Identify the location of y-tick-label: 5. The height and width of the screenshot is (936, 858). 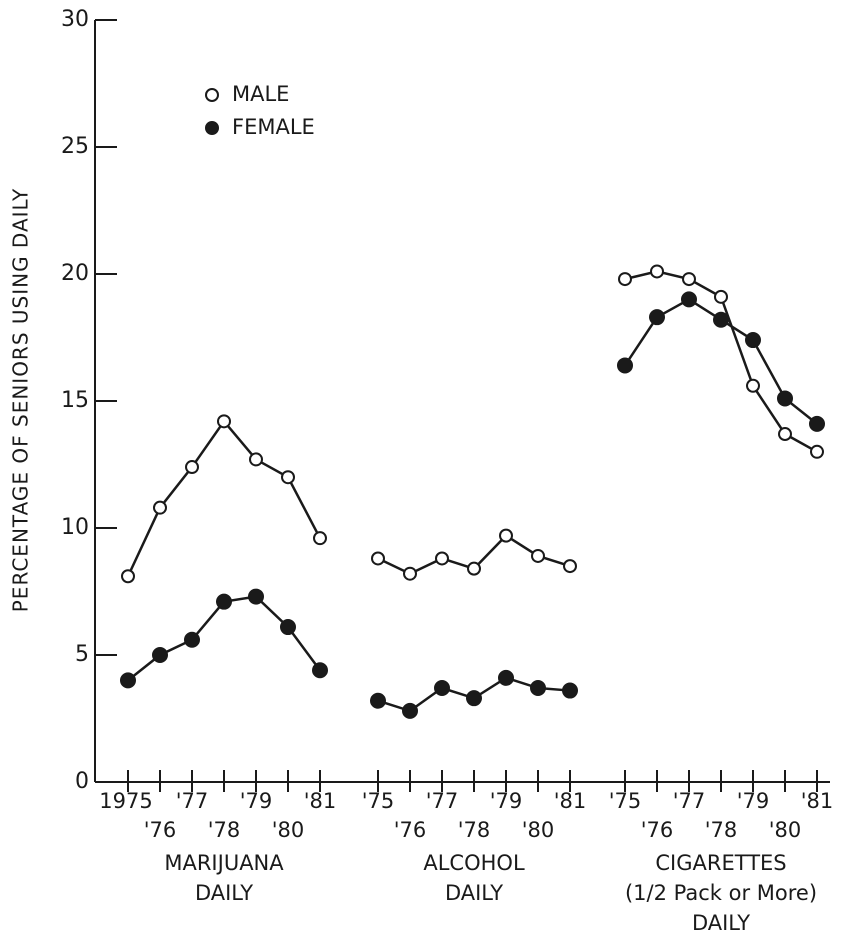
(82, 654).